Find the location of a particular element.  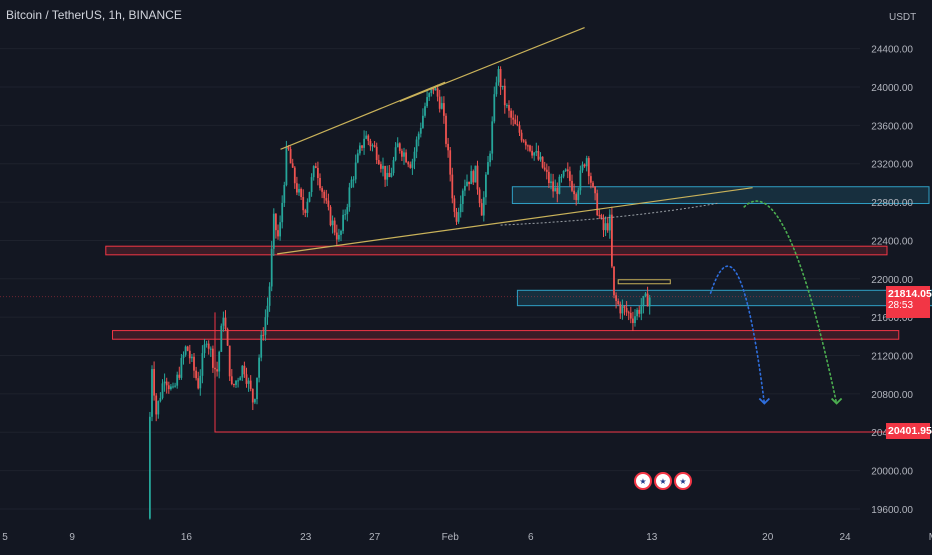

consolidation-box is located at coordinates (644, 282).